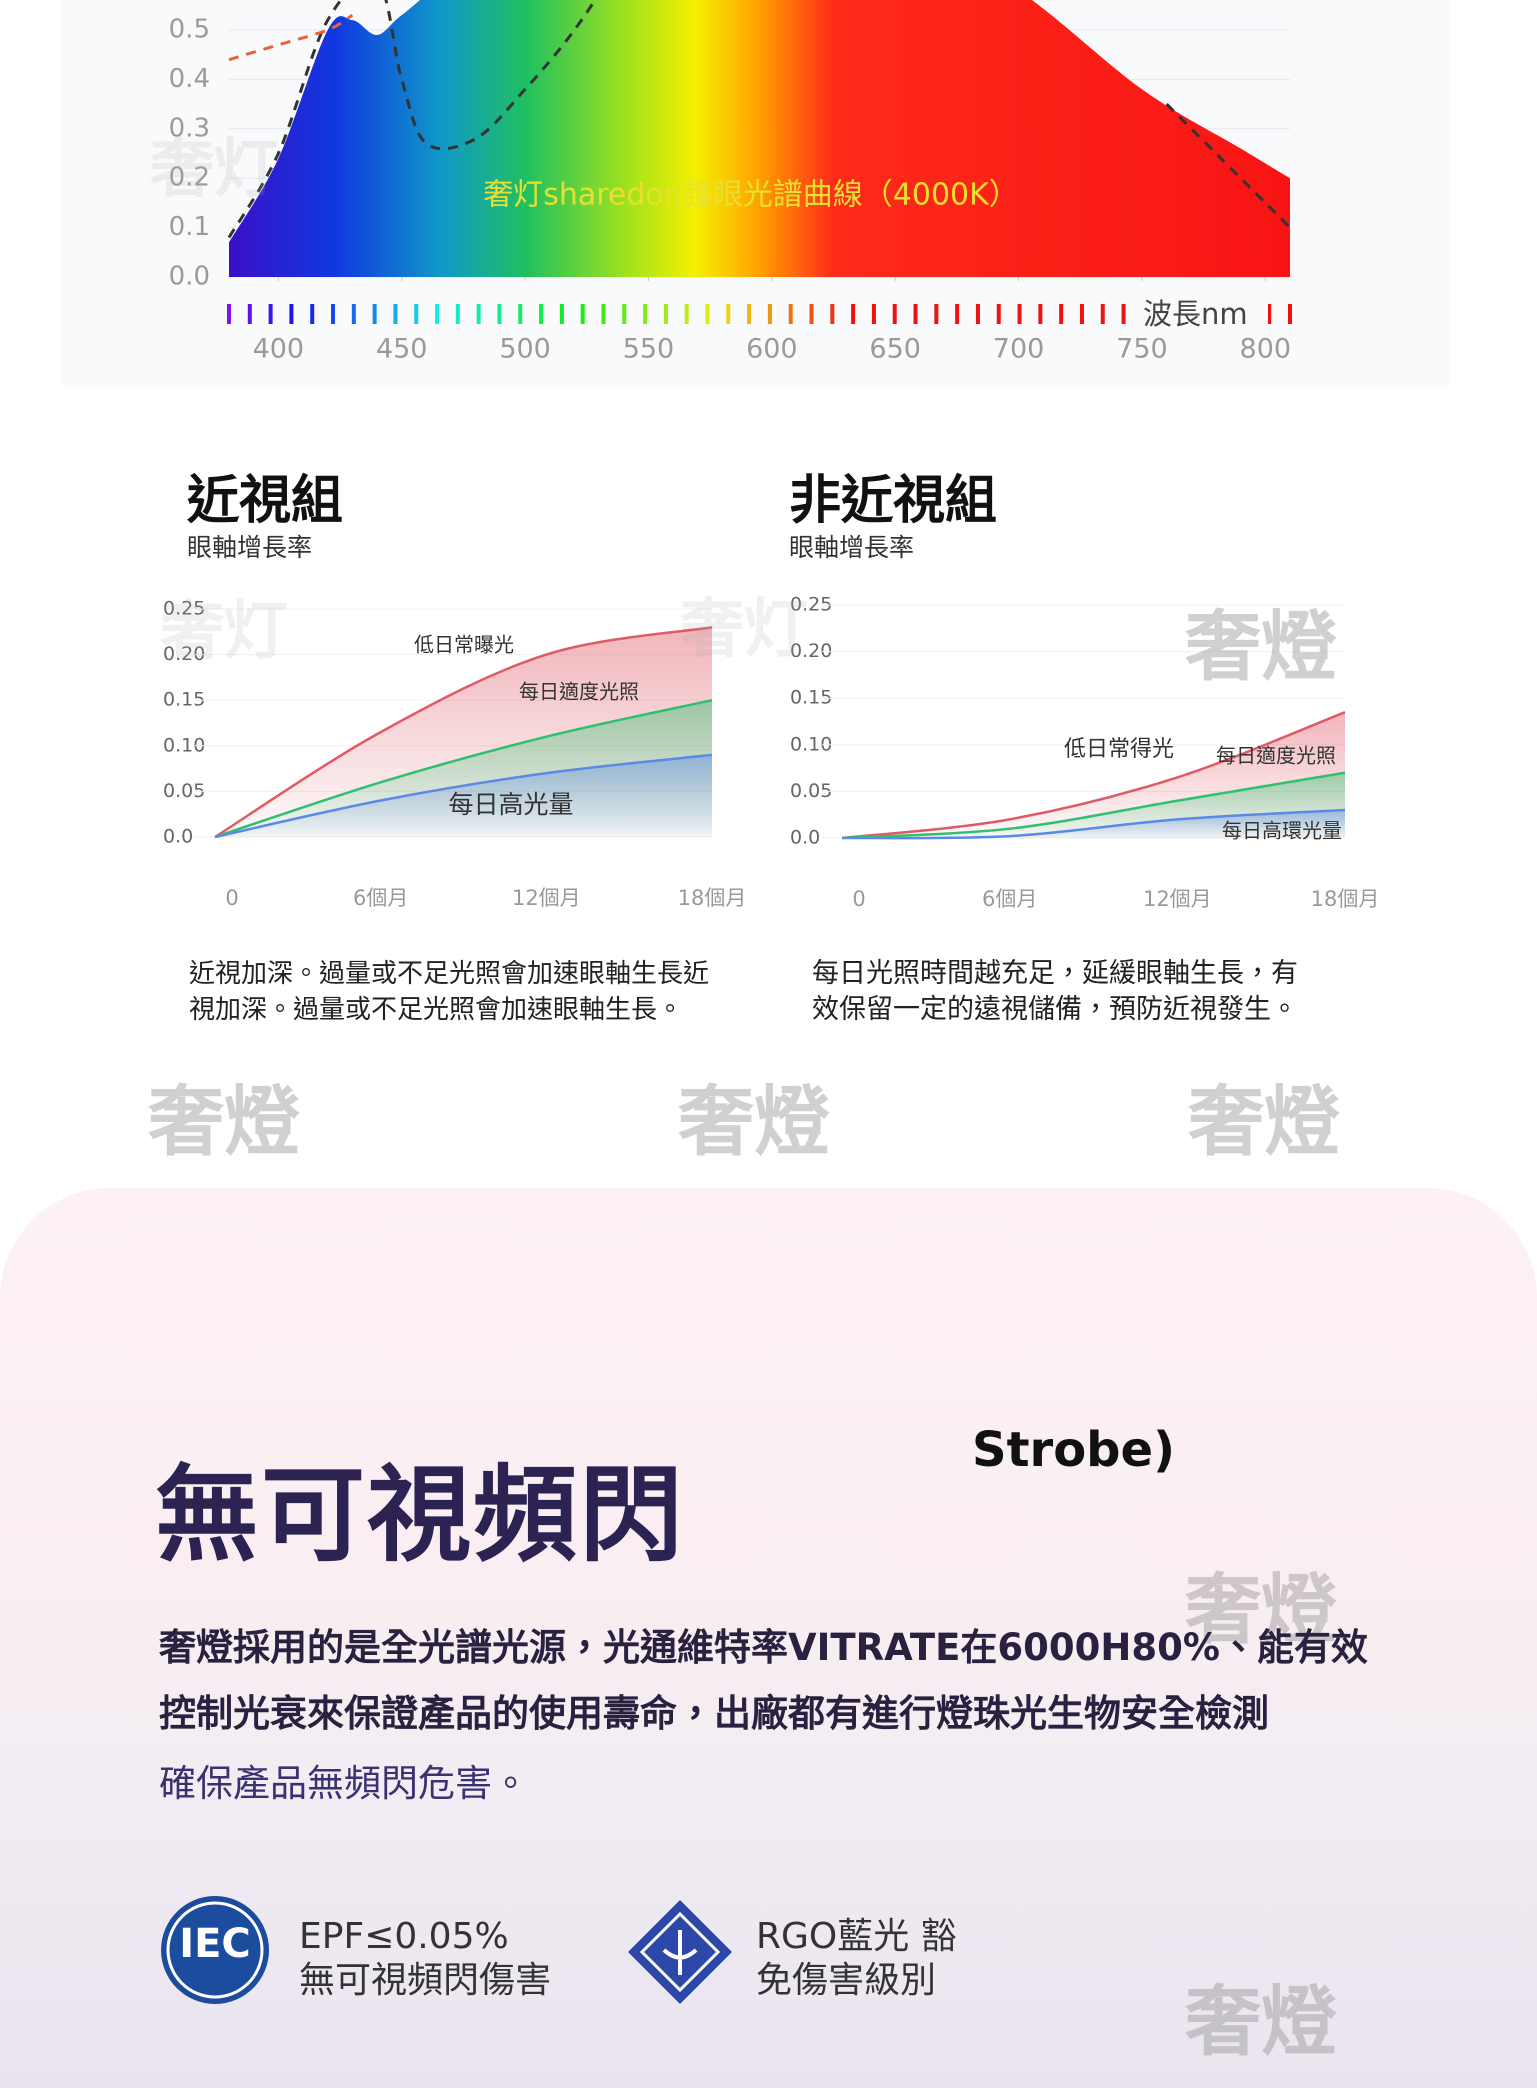 The image size is (1537, 2088). What do you see at coordinates (265, 501) in the screenshot?
I see `panel-title: 近視組` at bounding box center [265, 501].